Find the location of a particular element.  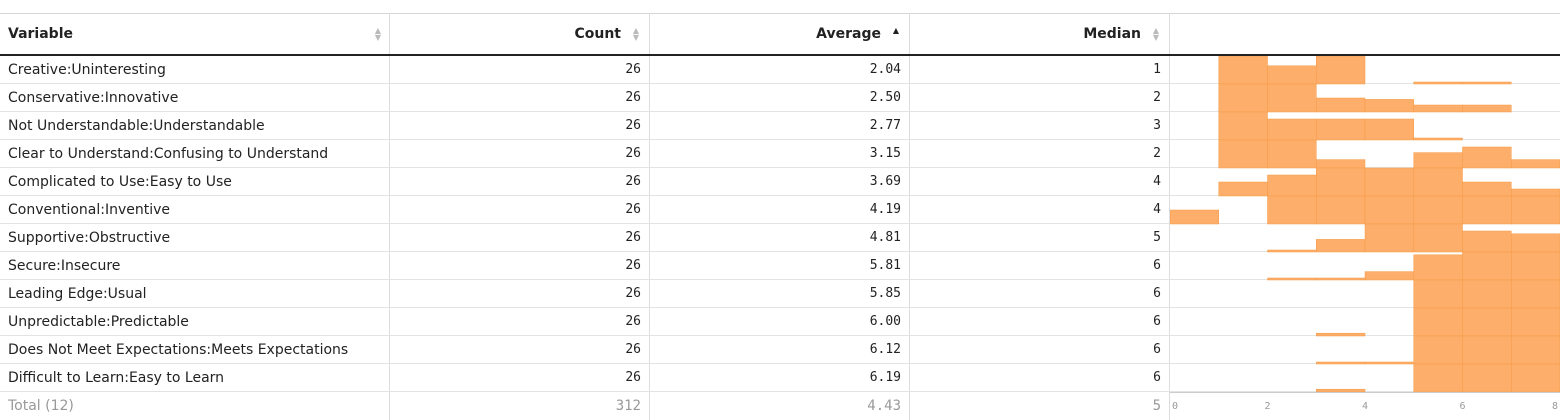

table-row: Complicated to Use:Easy to Use 26 3.69 4 is located at coordinates (780, 182).